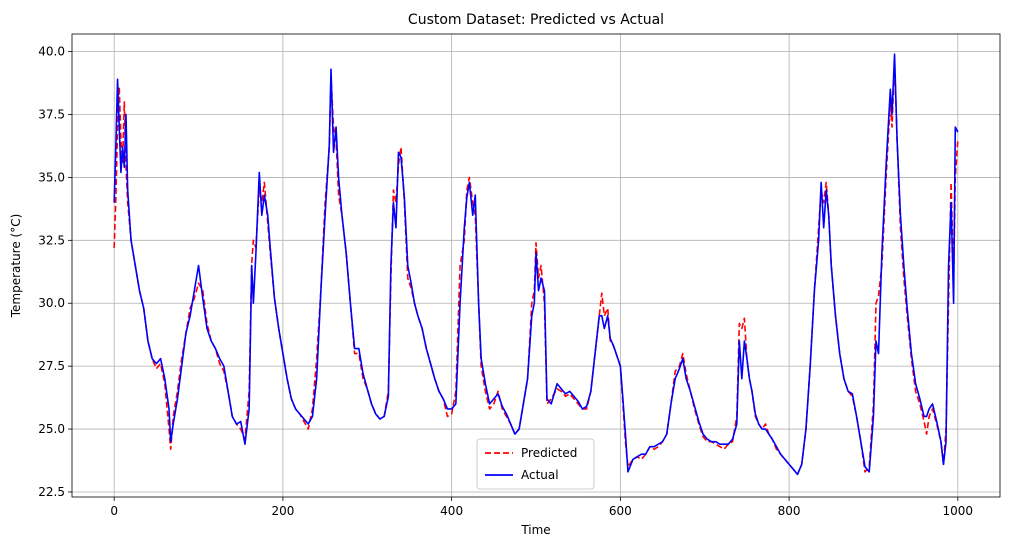 This screenshot has height=547, width=1009. I want to click on y-tick-label: 40.0, so click(51, 52).